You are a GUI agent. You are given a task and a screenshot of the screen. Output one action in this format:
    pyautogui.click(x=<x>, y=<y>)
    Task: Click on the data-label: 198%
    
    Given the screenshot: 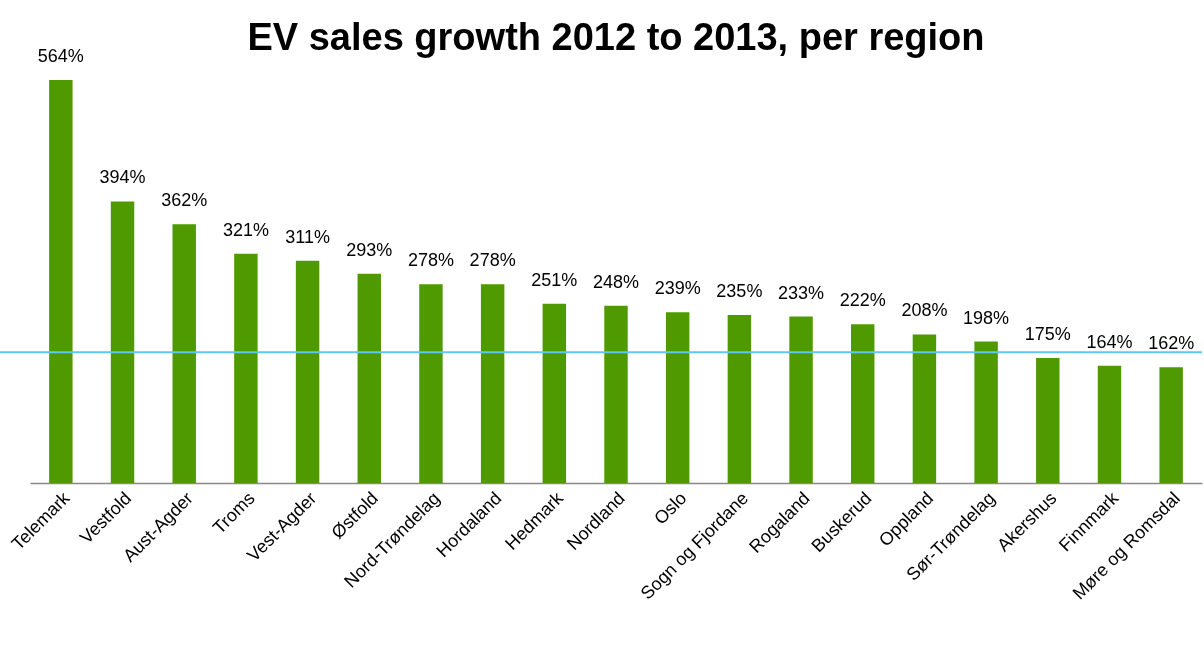 What is the action you would take?
    pyautogui.click(x=986, y=317)
    